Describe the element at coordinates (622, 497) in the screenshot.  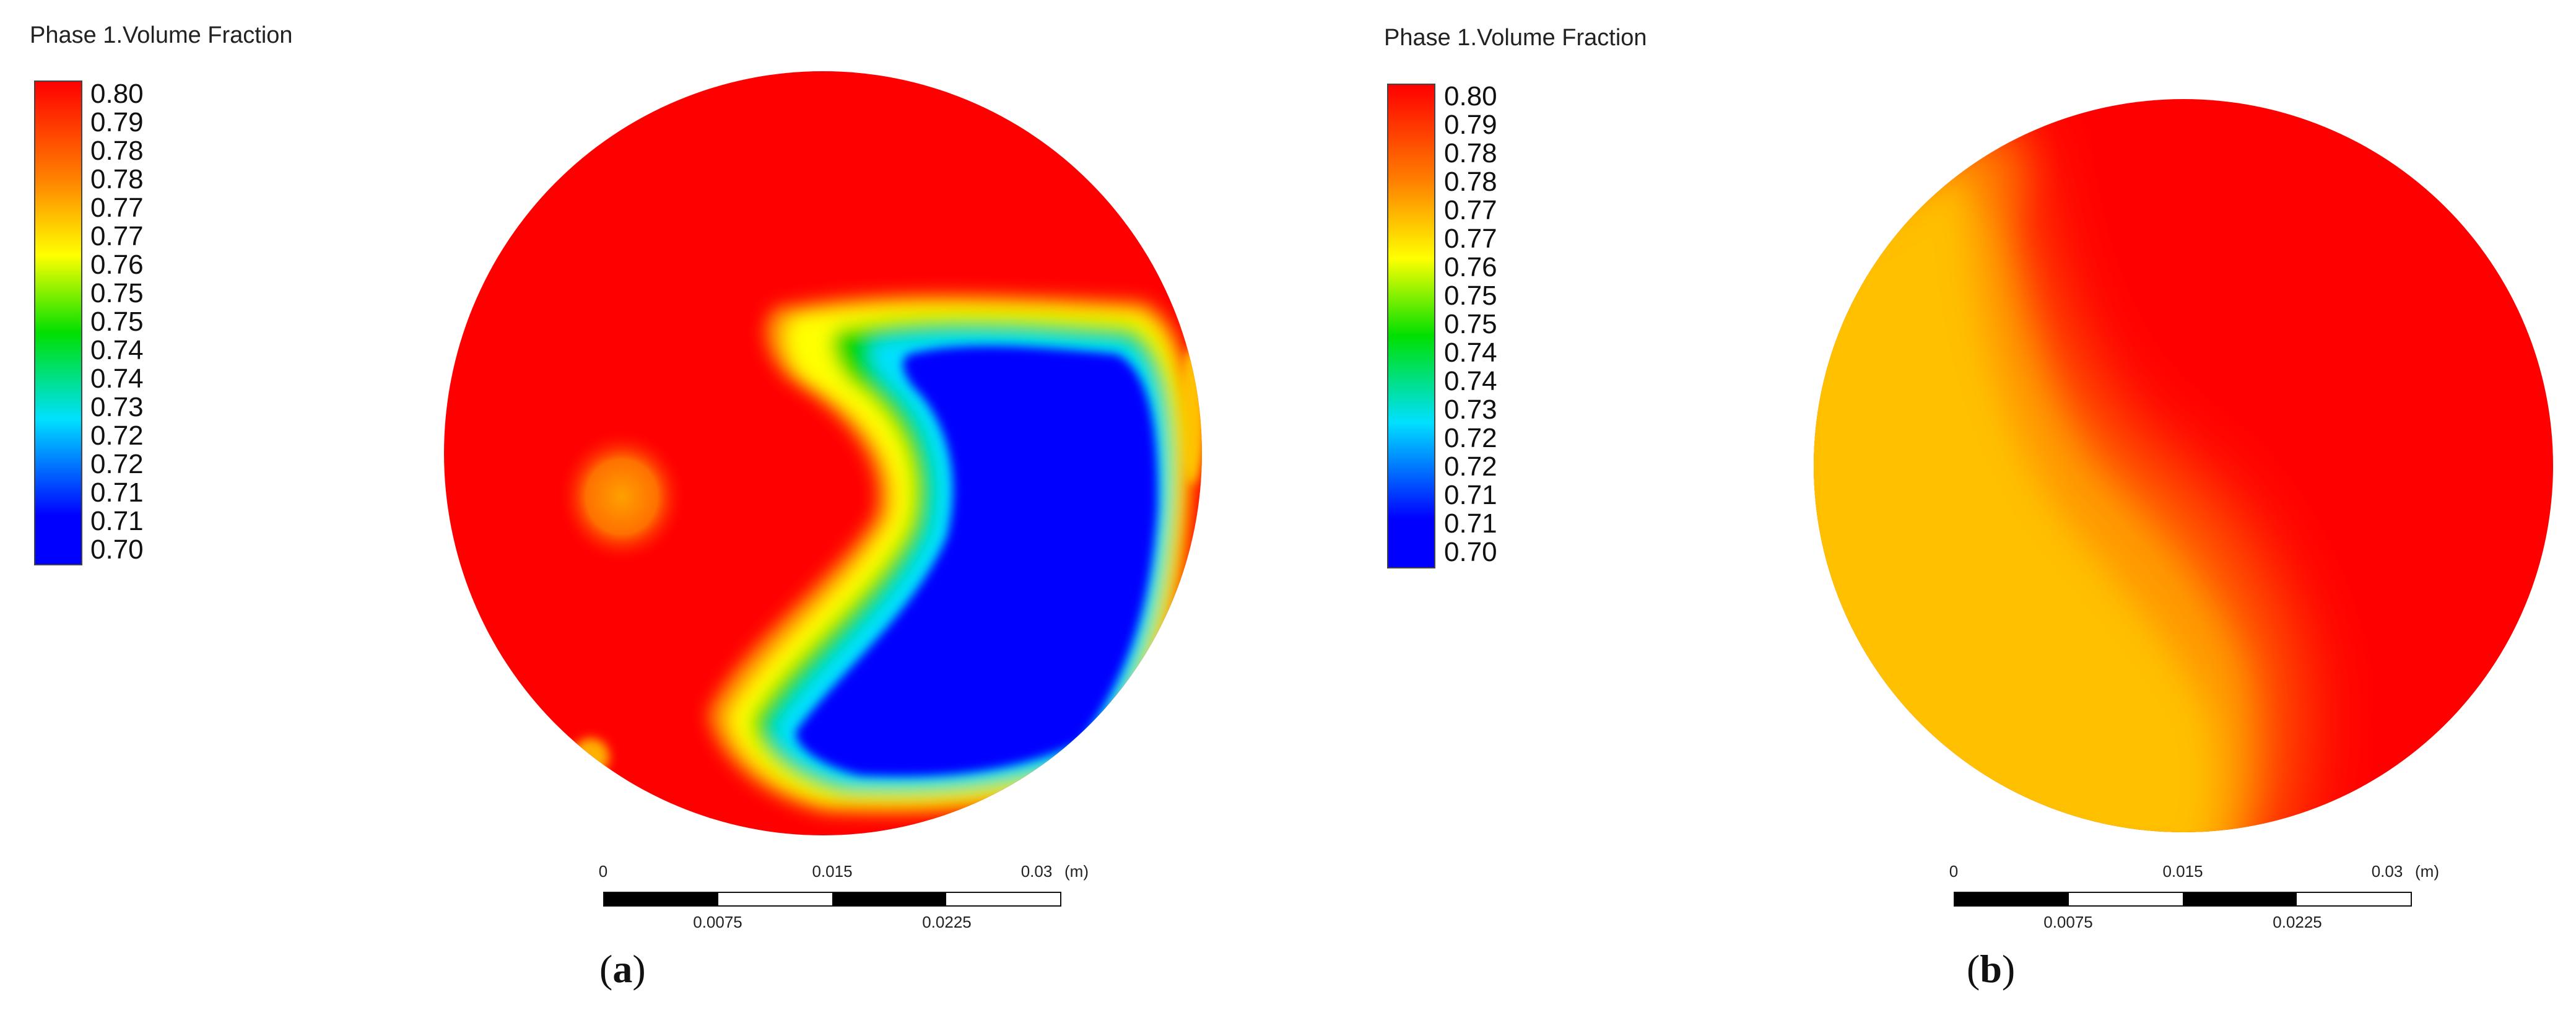
I see `contour-spot` at that location.